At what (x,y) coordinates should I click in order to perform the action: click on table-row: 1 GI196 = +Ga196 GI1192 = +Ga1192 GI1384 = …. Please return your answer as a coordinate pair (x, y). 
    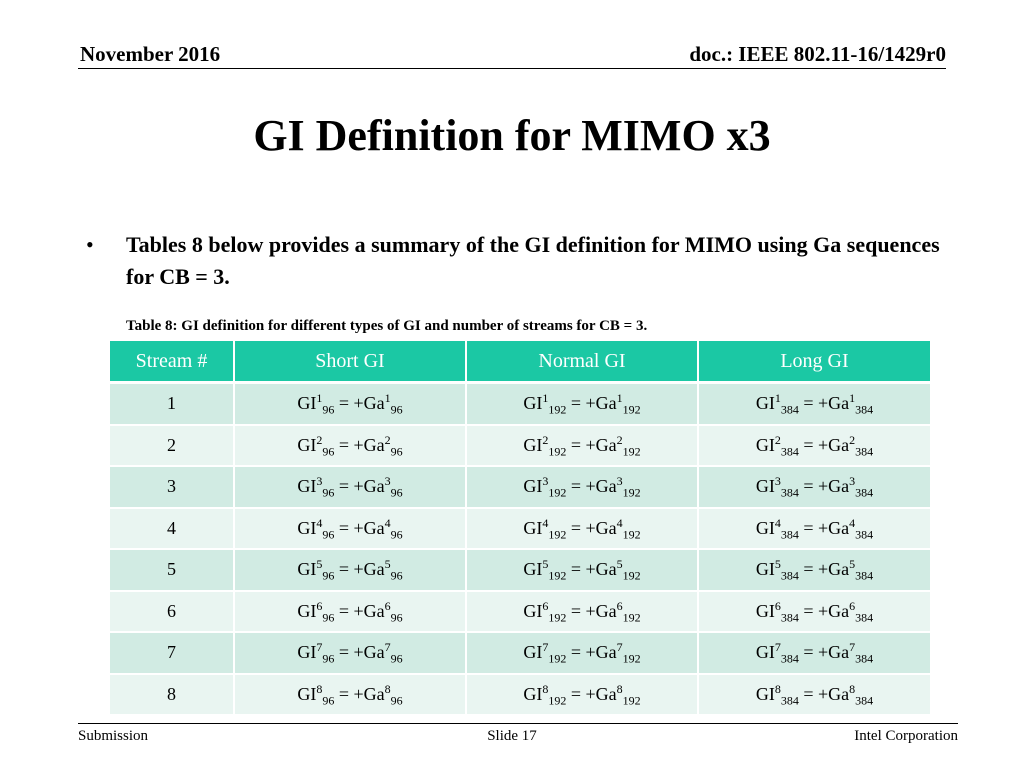
    Looking at the image, I should click on (520, 404).